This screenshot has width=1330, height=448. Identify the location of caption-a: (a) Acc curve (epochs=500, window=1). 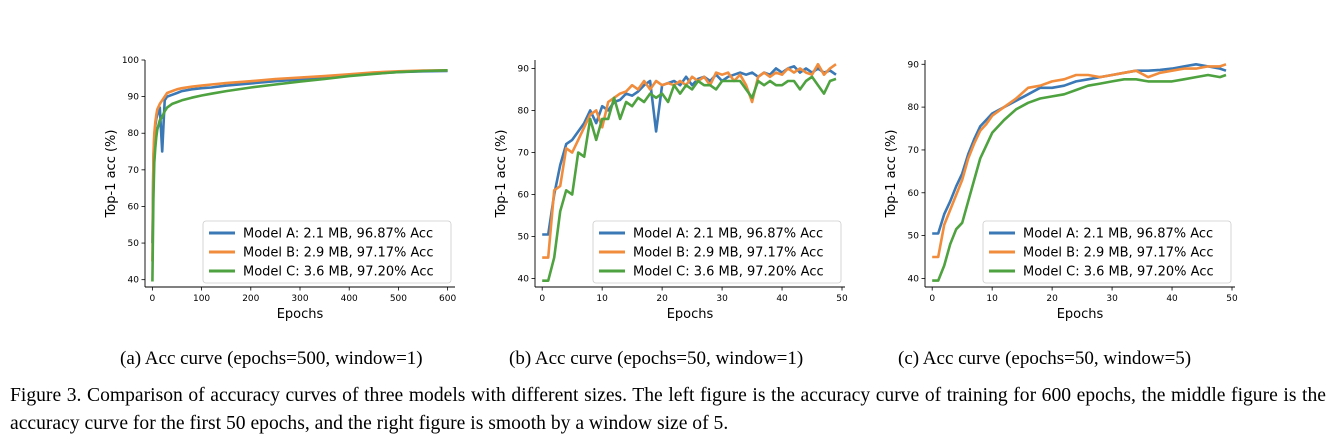
(271, 358).